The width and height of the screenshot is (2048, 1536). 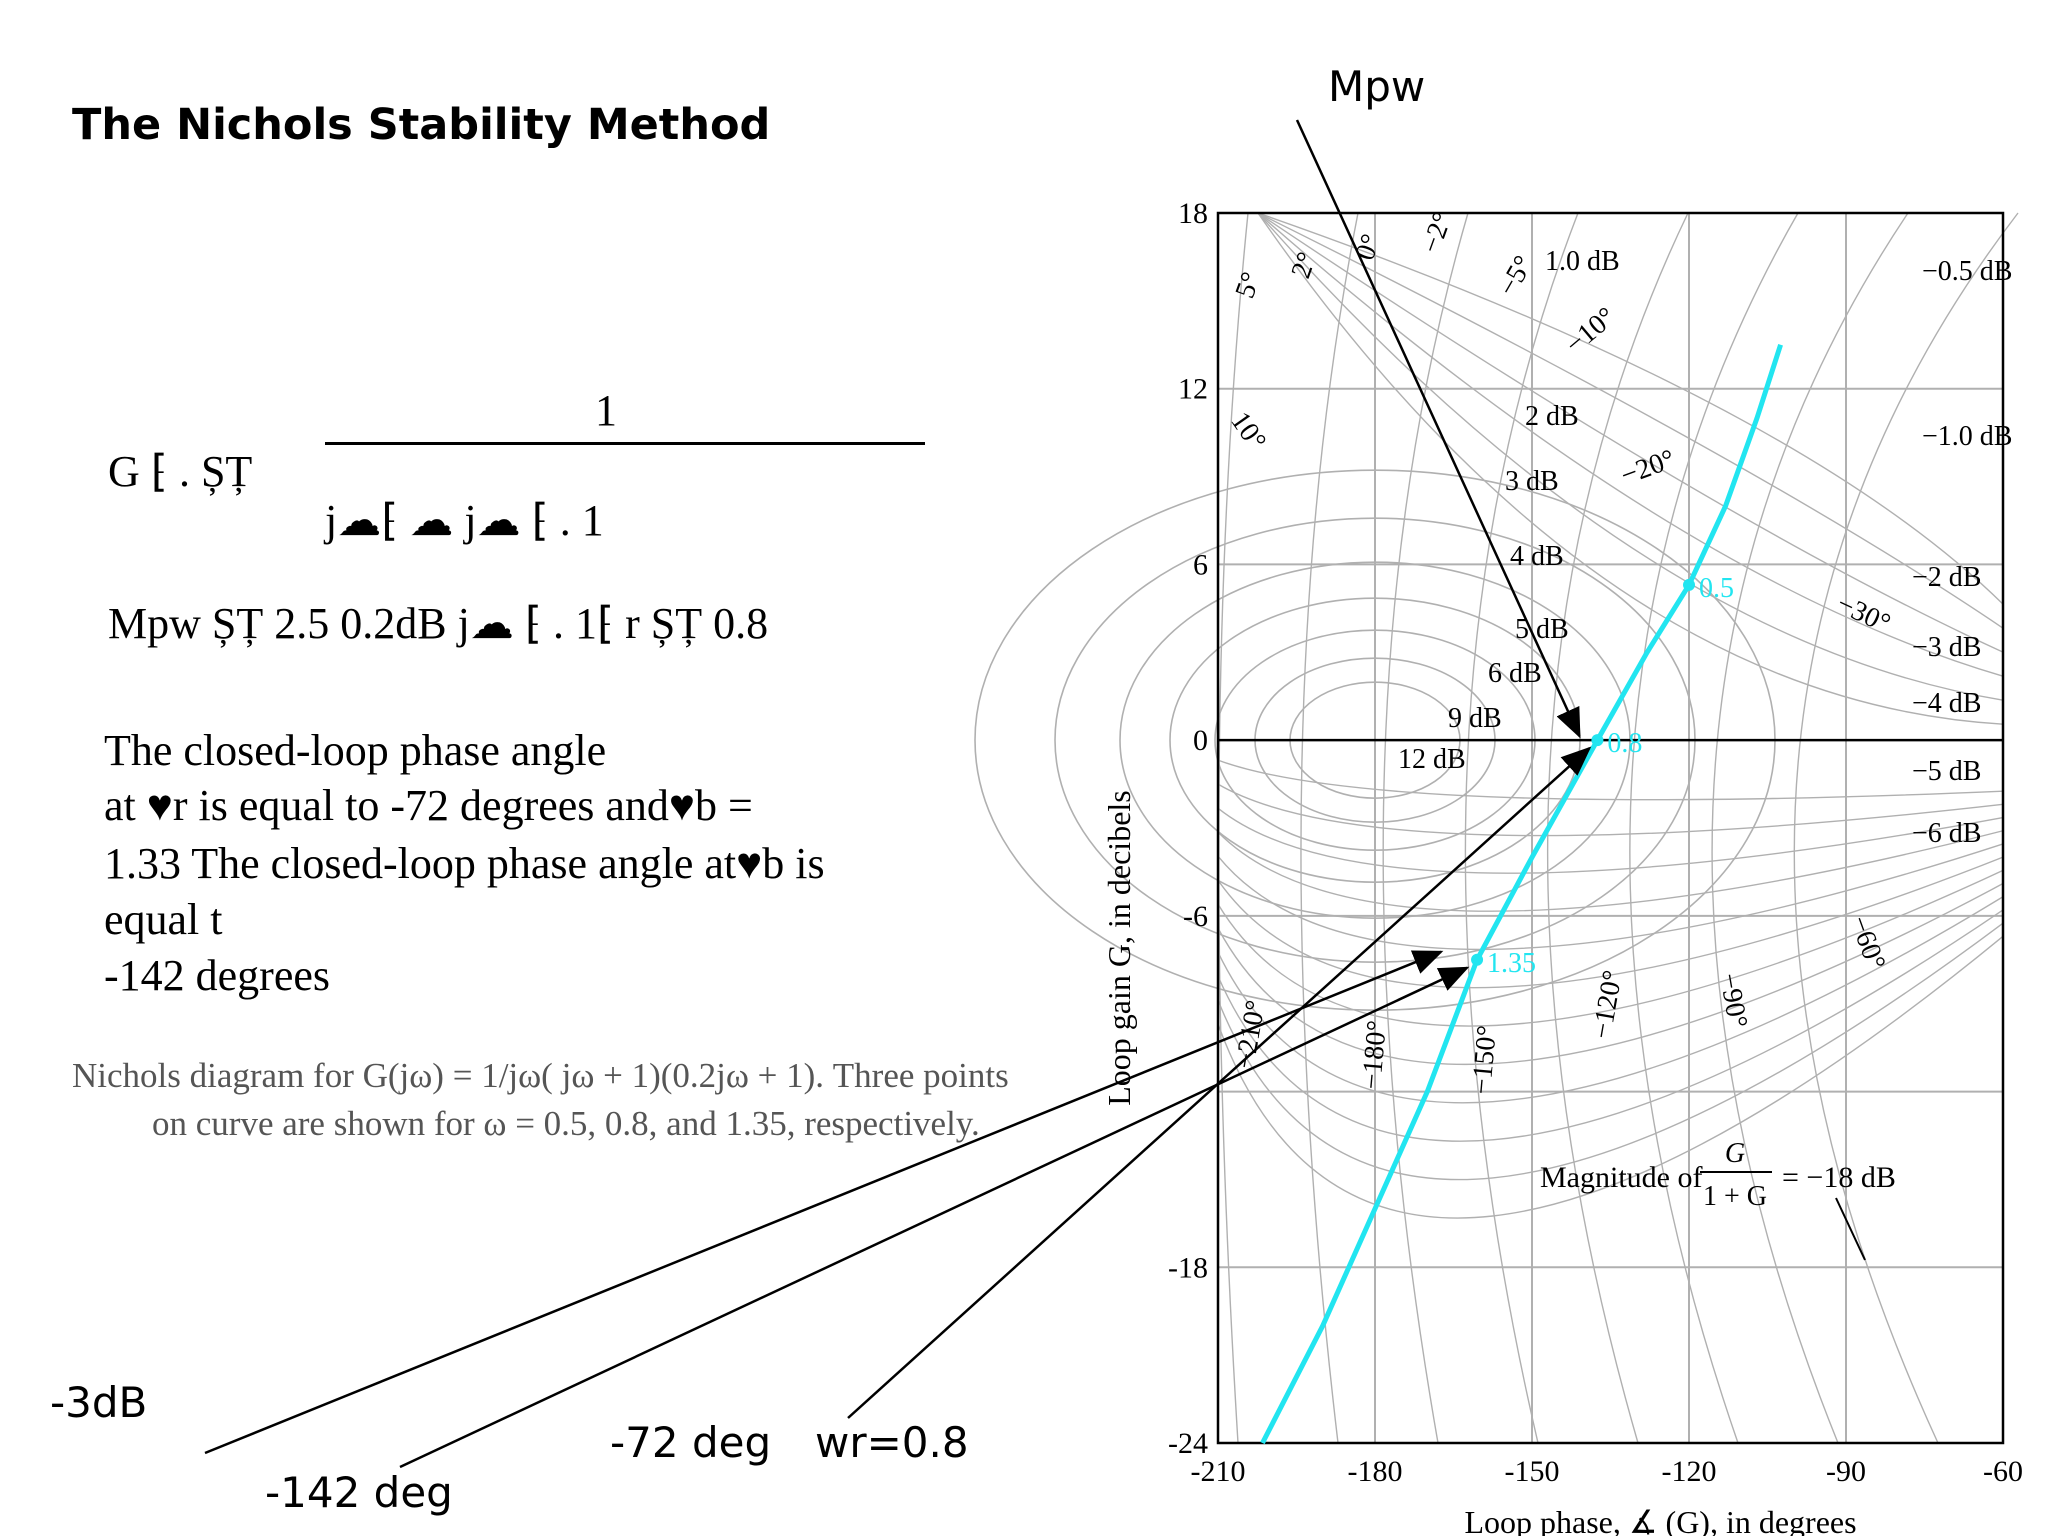 What do you see at coordinates (1735, 1153) in the screenshot?
I see `magnitude-note-numerator: G` at bounding box center [1735, 1153].